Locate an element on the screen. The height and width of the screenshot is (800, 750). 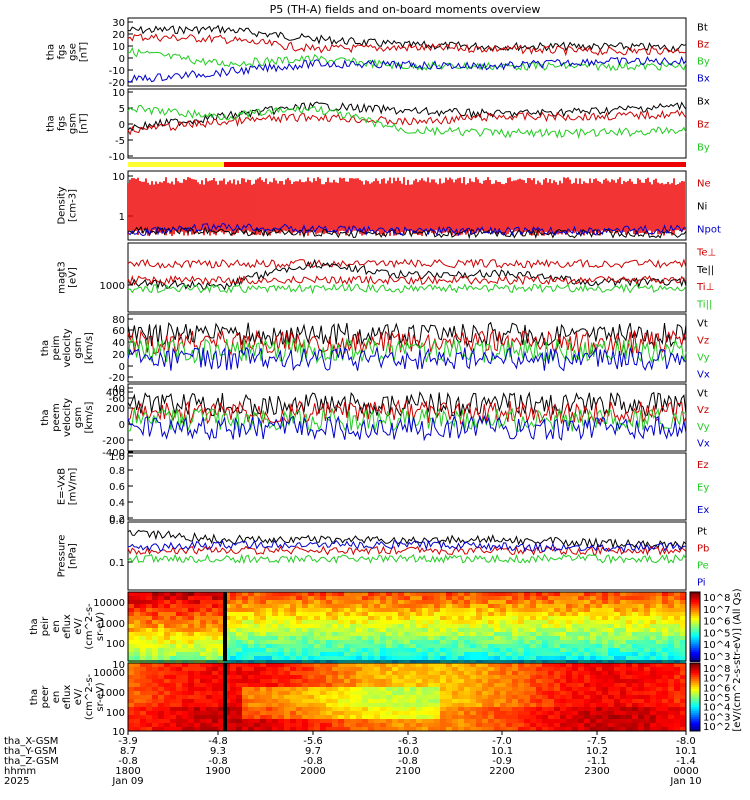
legend-Pe: Pe is located at coordinates (703, 566).